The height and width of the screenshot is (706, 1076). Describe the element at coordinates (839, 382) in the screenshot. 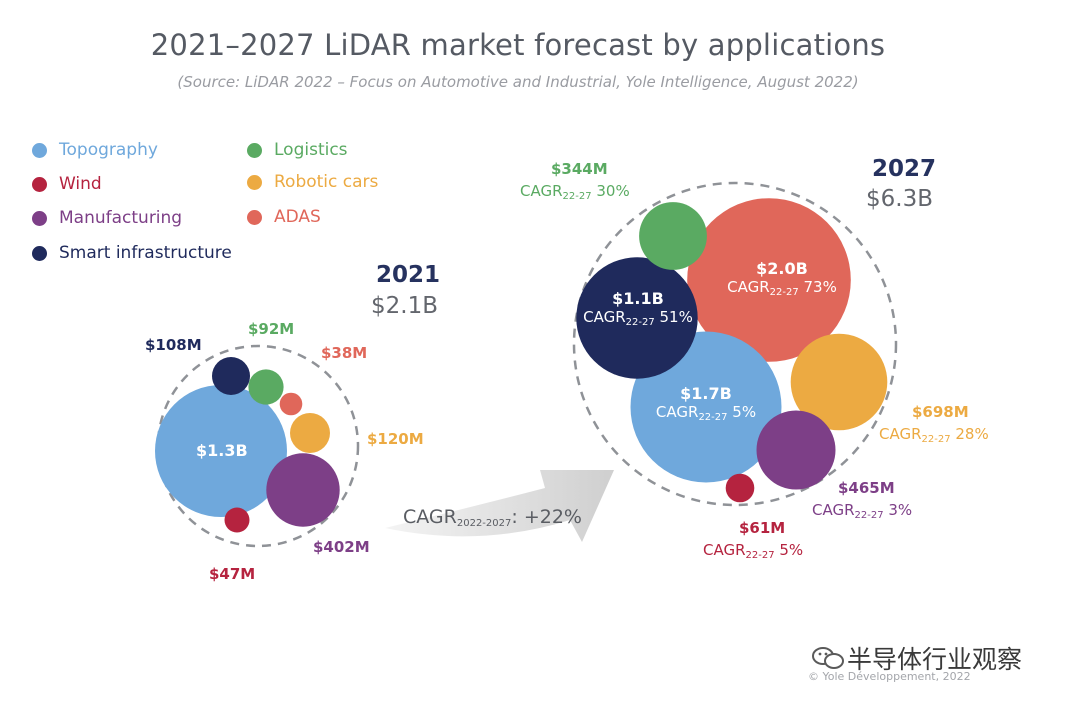

I see `bubble-2027-robotic-cars` at that location.